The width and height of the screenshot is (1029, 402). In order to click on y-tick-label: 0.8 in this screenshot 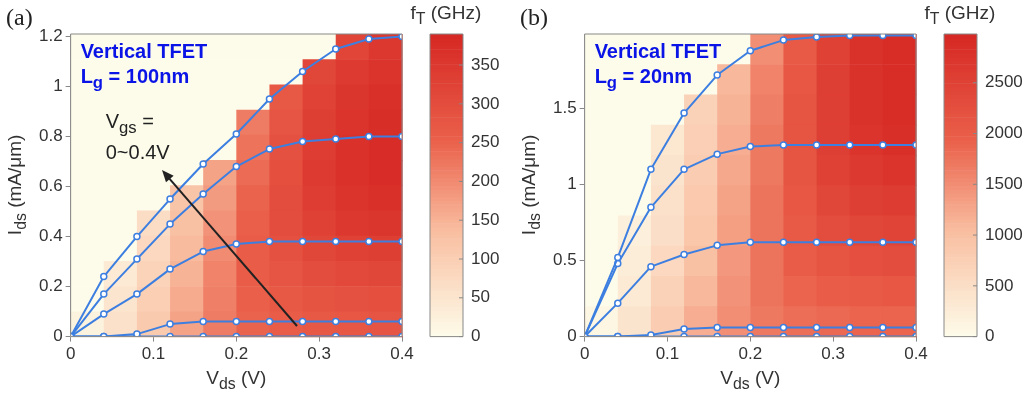, I will do `click(50, 136)`.